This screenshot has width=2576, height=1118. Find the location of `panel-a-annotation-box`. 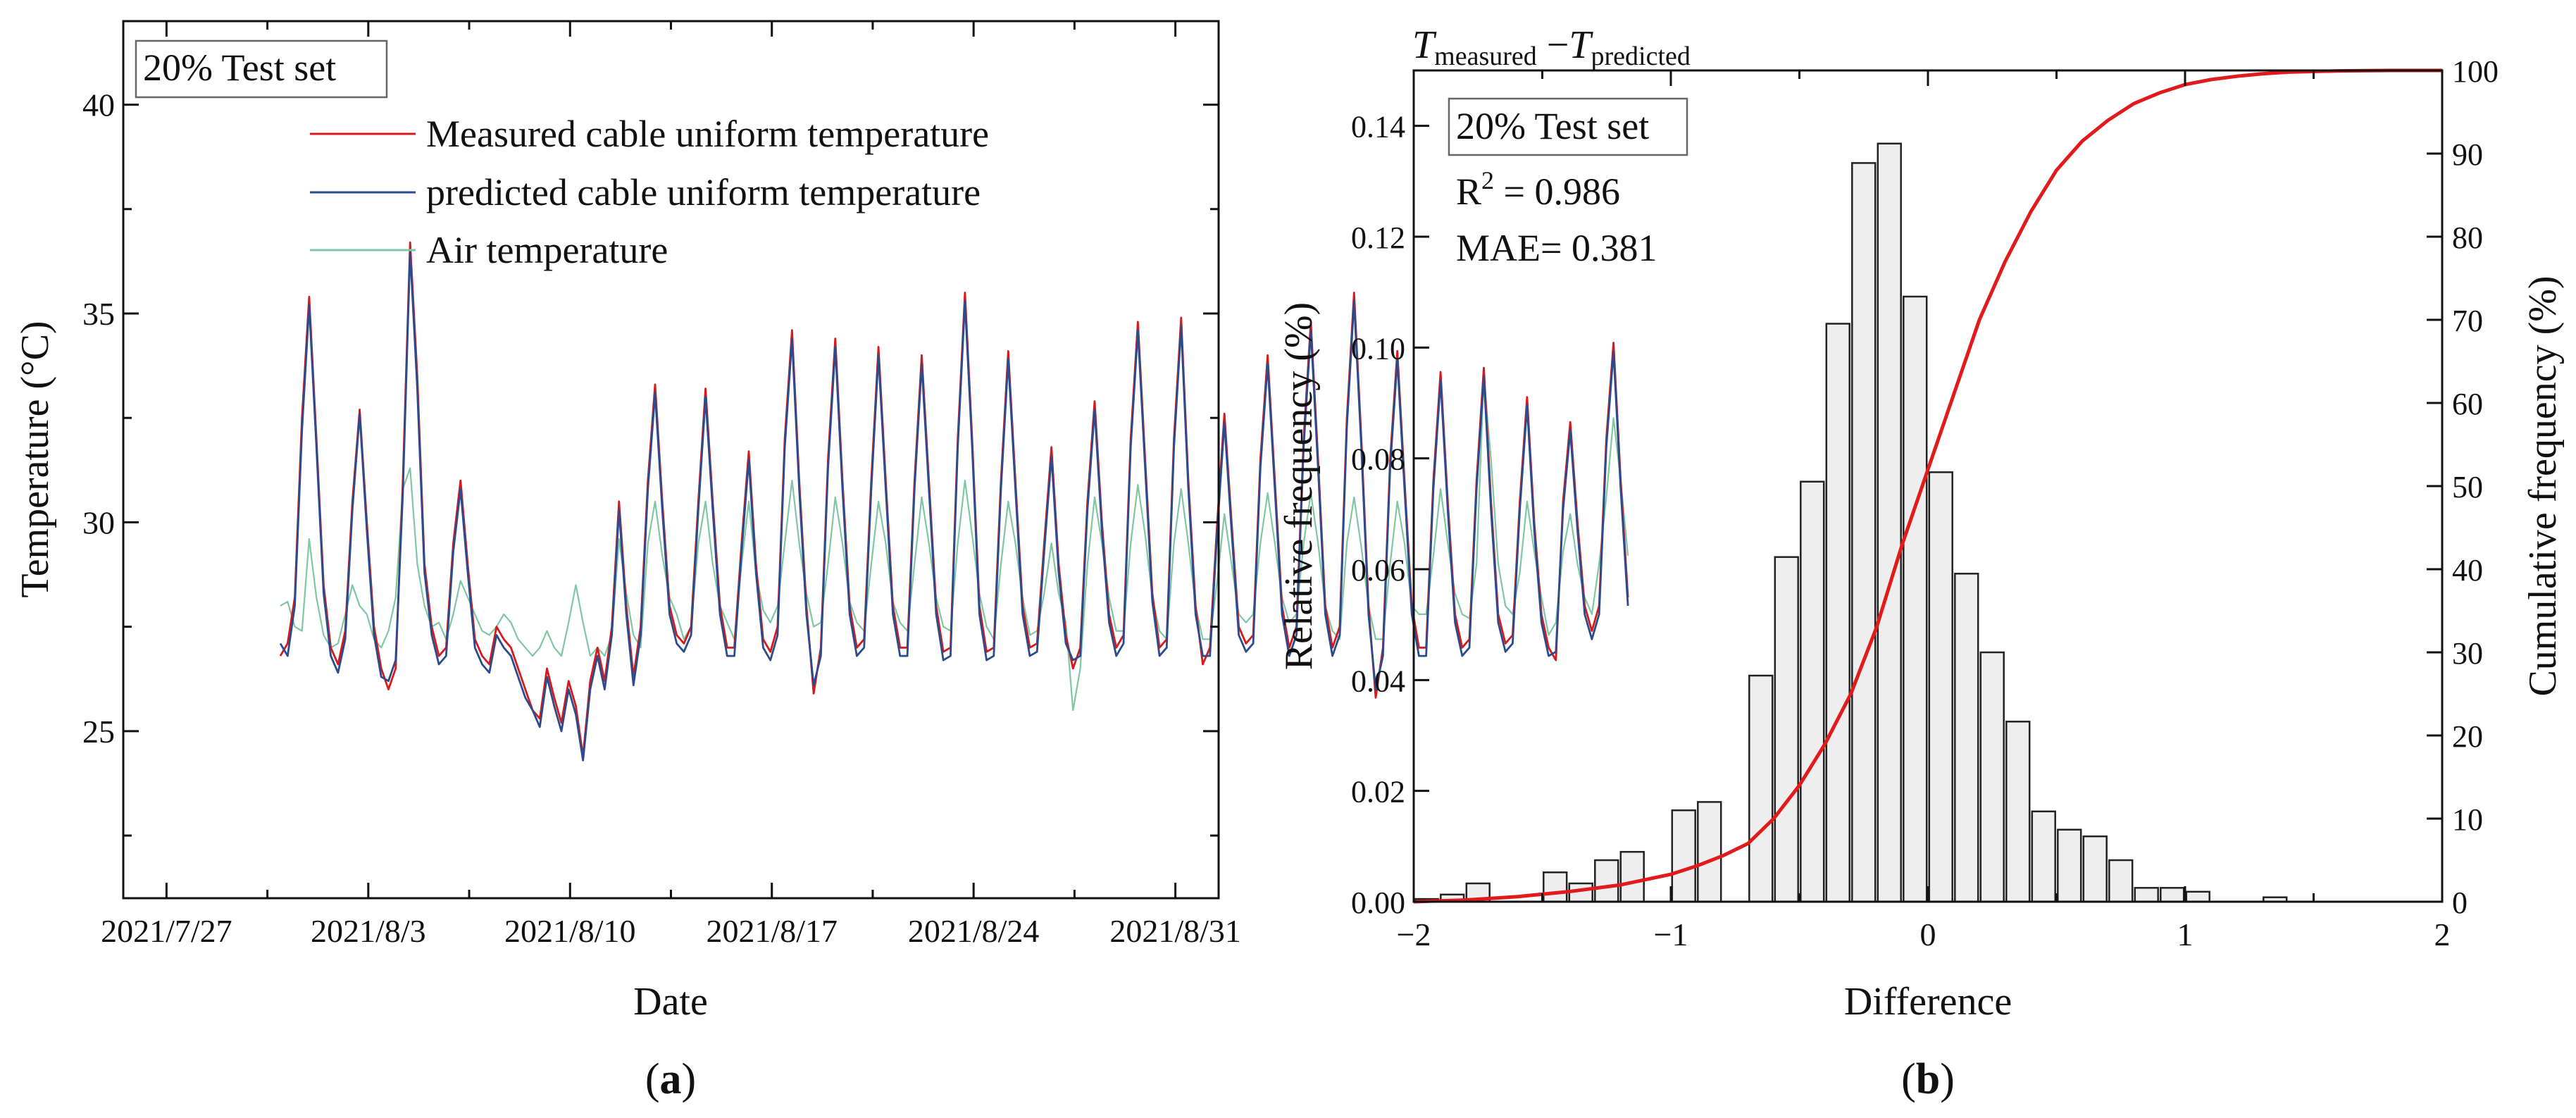

panel-a-annotation-box is located at coordinates (261, 69).